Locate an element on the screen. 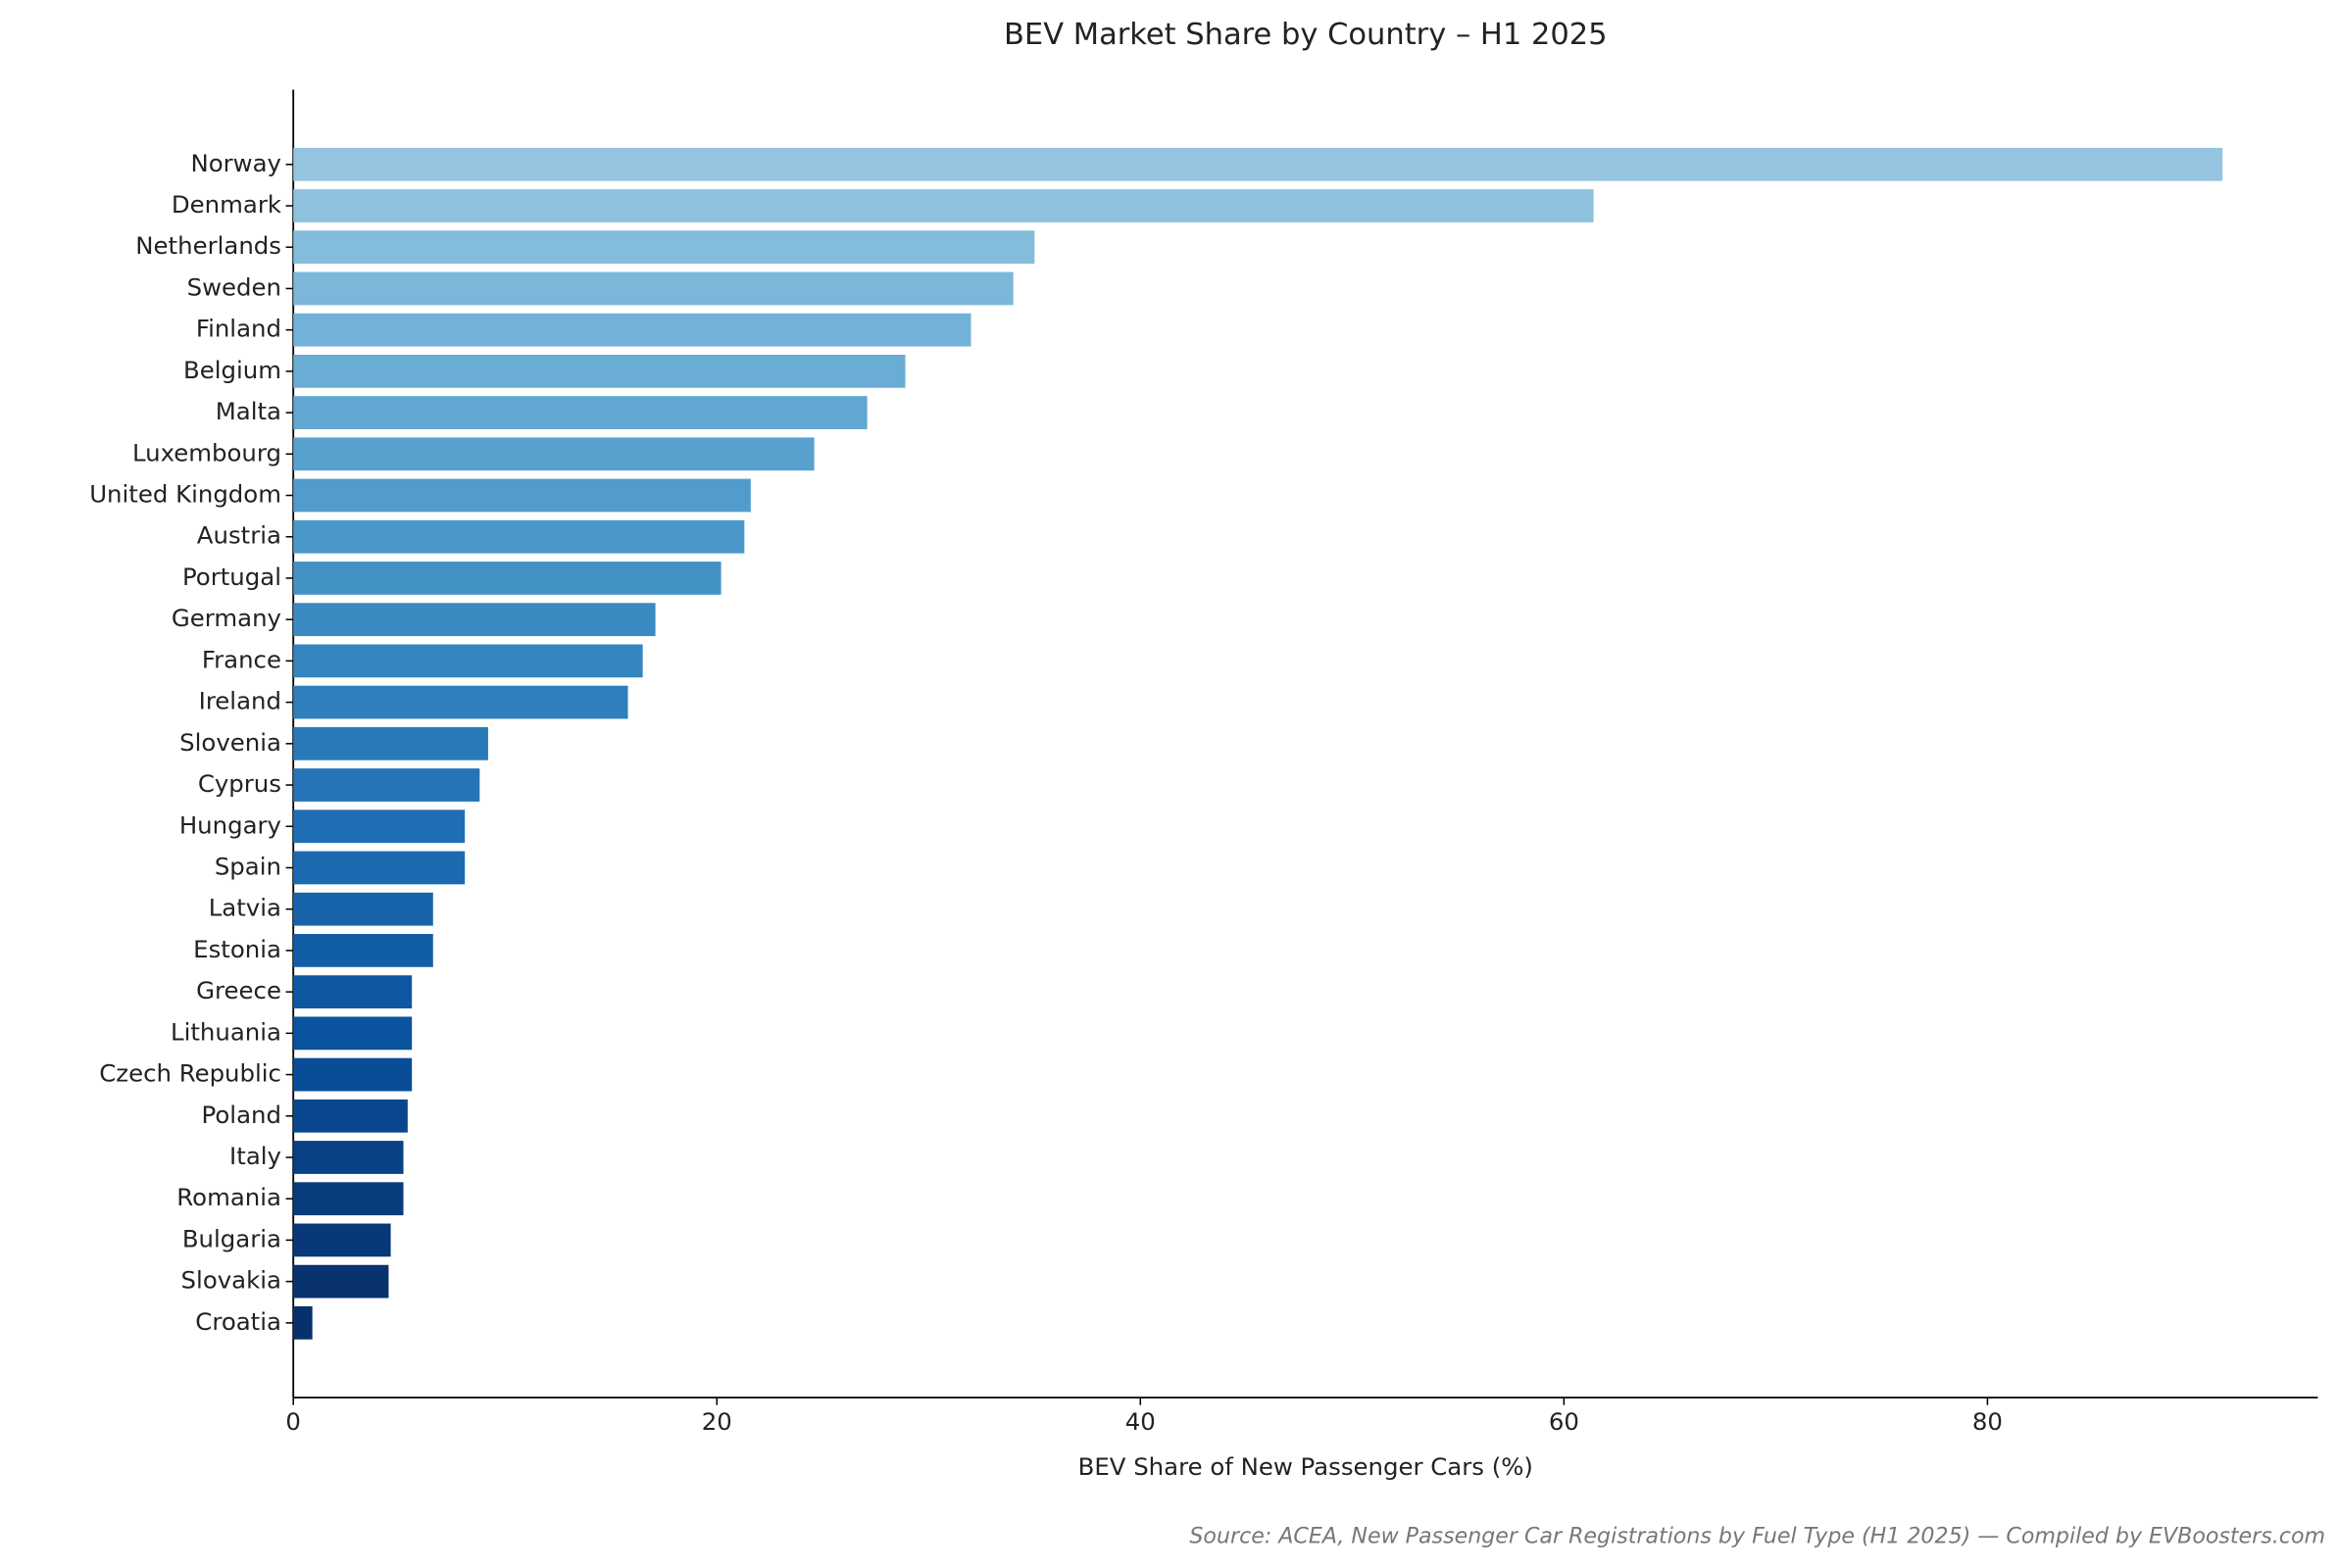 The height and width of the screenshot is (1568, 2339). y-tick-label: Denmark is located at coordinates (227, 204).